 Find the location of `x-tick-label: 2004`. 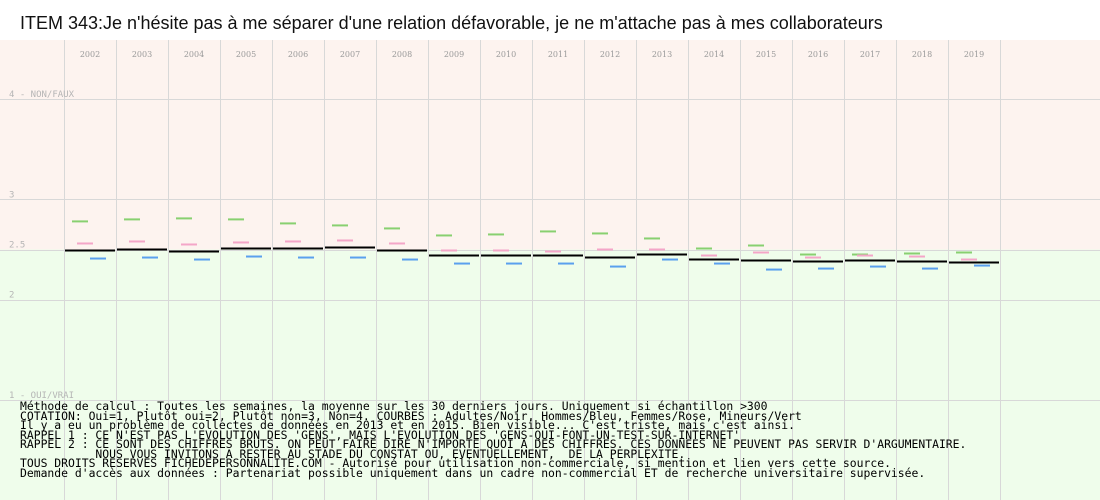

x-tick-label: 2004 is located at coordinates (194, 54).